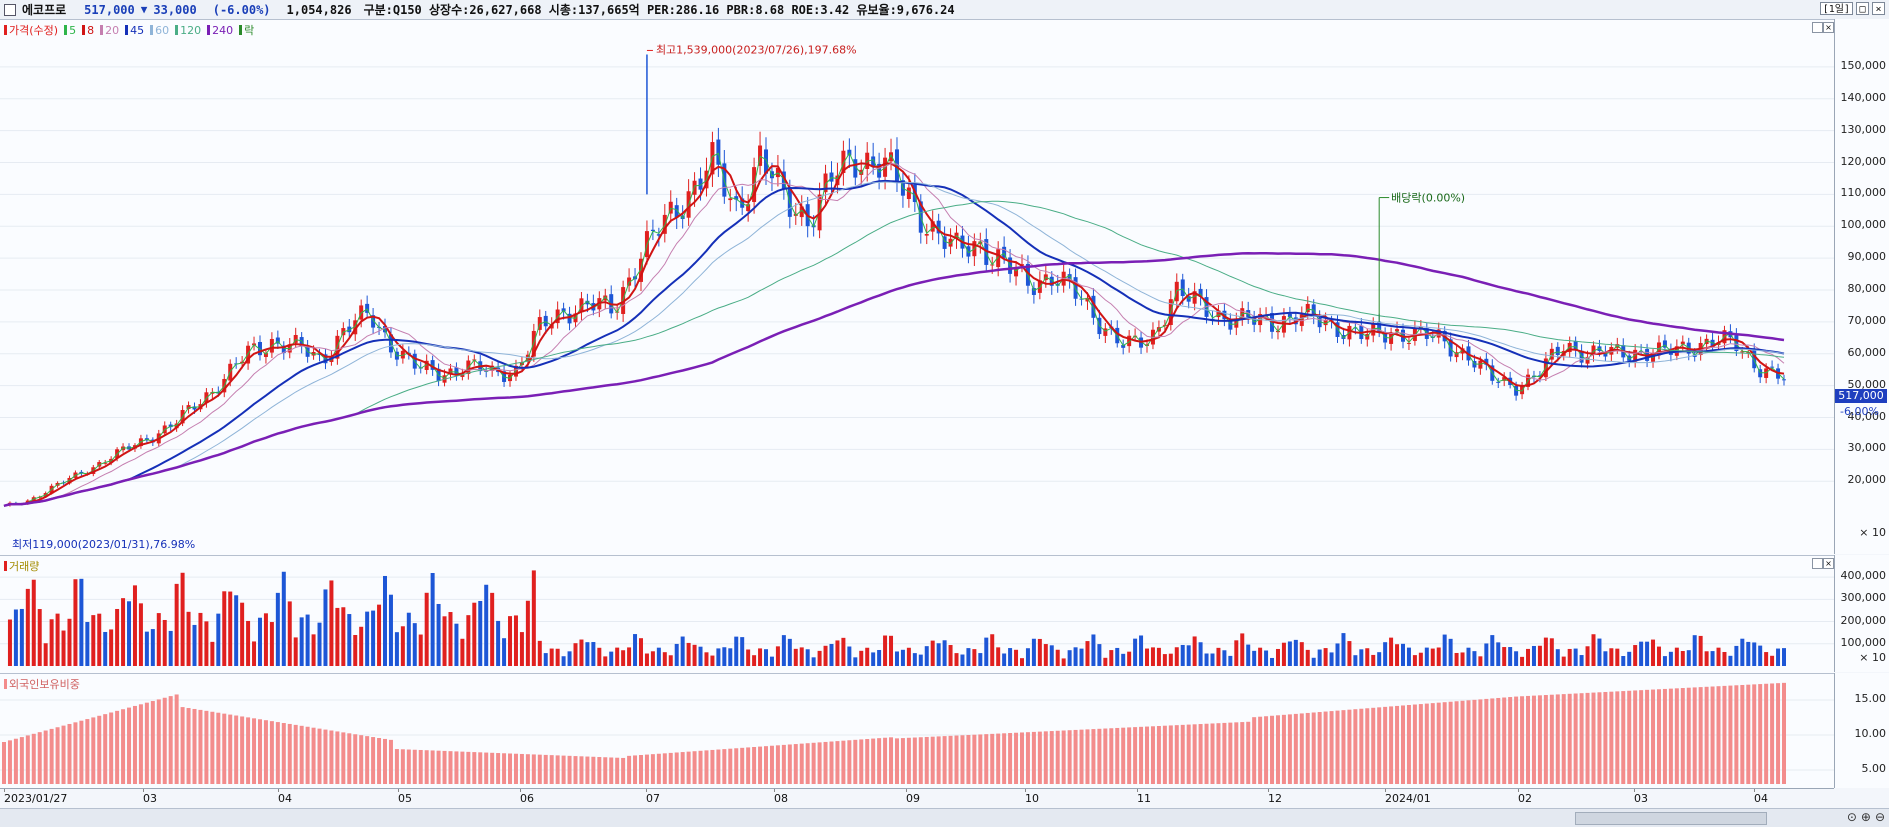 The width and height of the screenshot is (1889, 827). I want to click on chart-scrollbar, so click(1671, 818).